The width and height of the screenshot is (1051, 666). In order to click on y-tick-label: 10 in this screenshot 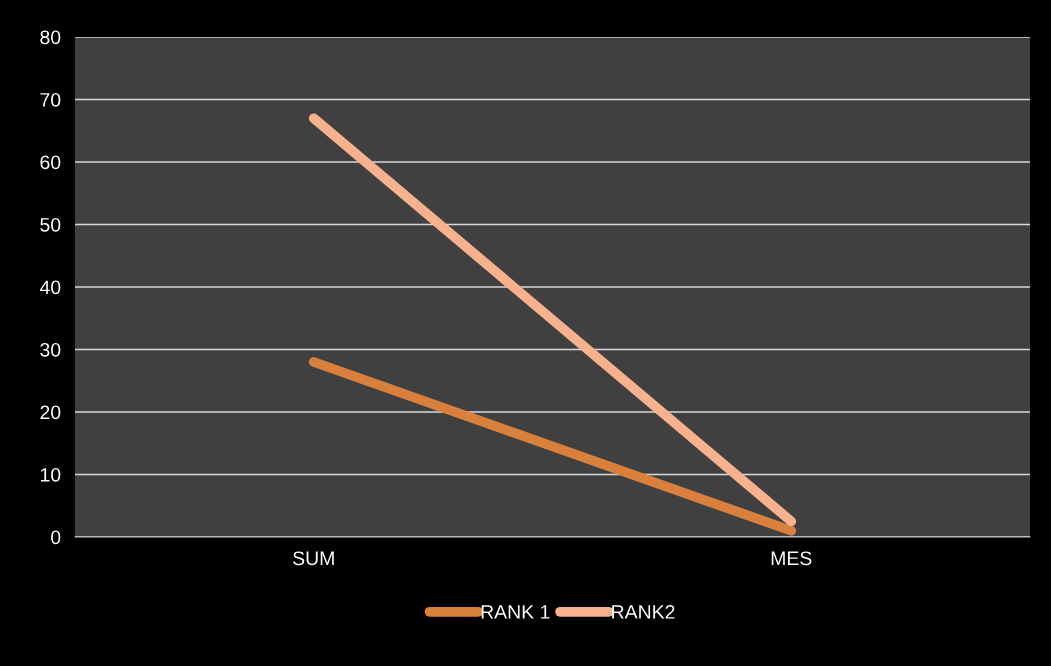, I will do `click(50, 474)`.